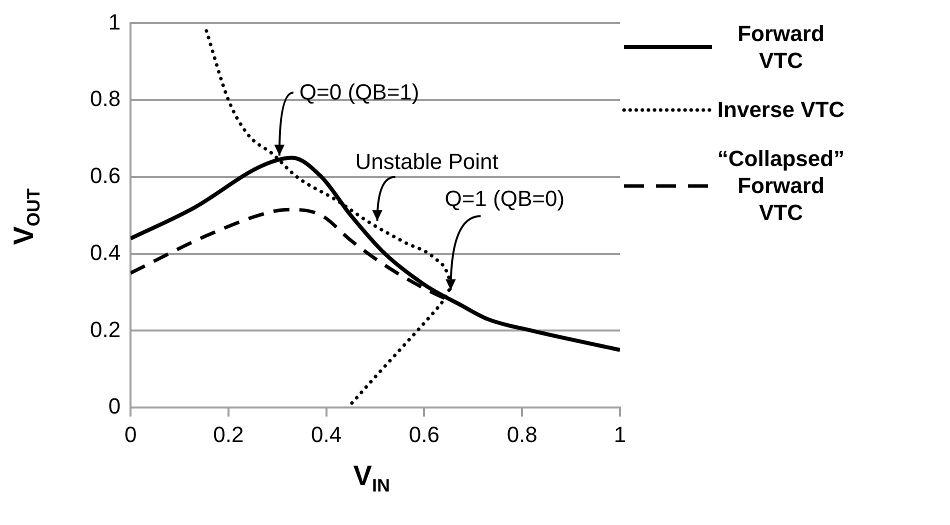 This screenshot has height=525, width=950. What do you see at coordinates (105, 175) in the screenshot?
I see `y-tick-label: 0.6` at bounding box center [105, 175].